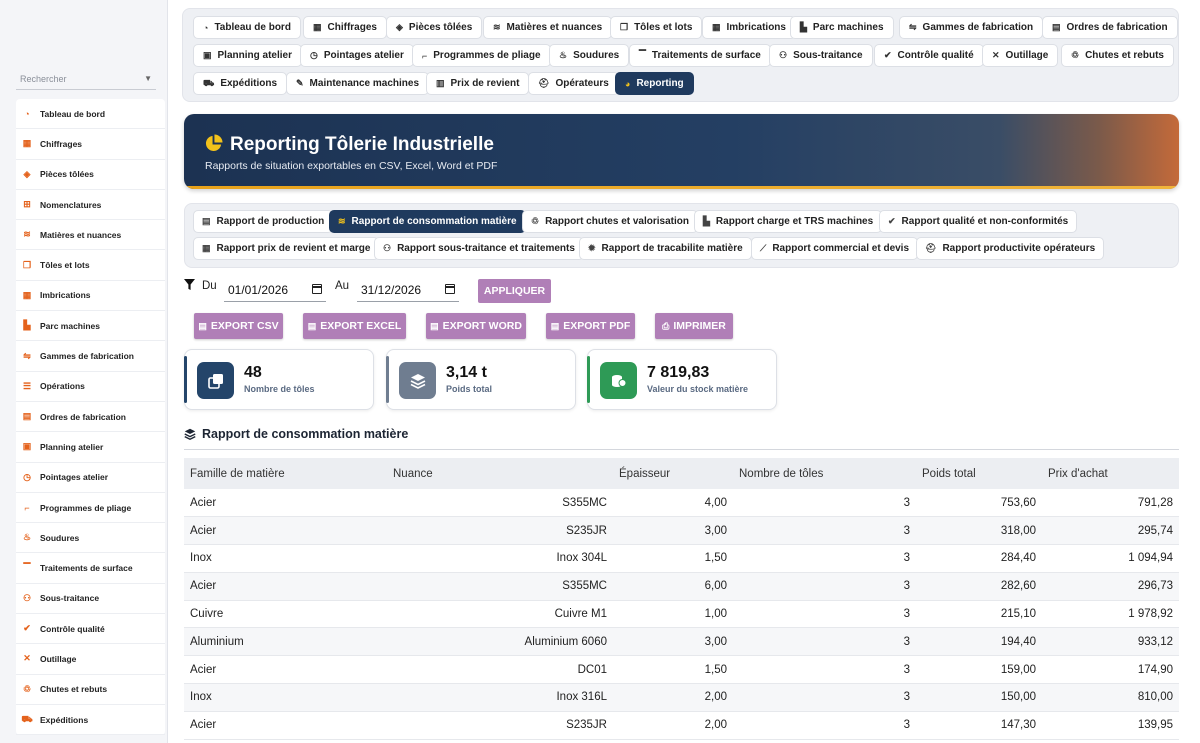 Image resolution: width=1200 pixels, height=743 pixels. I want to click on nav-item: ❐ Tôles et lots, so click(656, 27).